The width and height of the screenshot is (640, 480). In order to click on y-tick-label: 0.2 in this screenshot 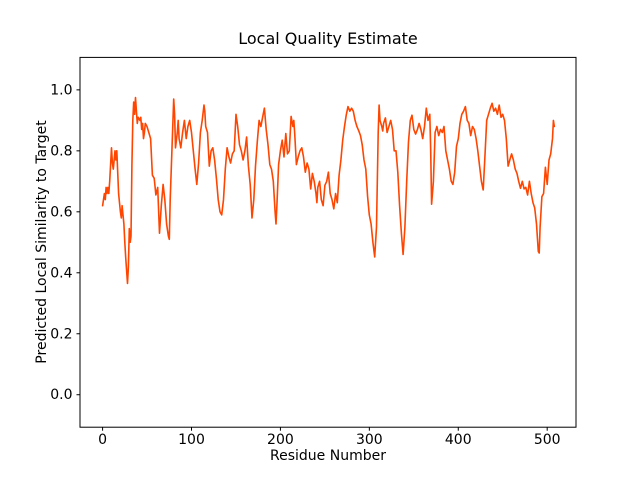, I will do `click(61, 334)`.